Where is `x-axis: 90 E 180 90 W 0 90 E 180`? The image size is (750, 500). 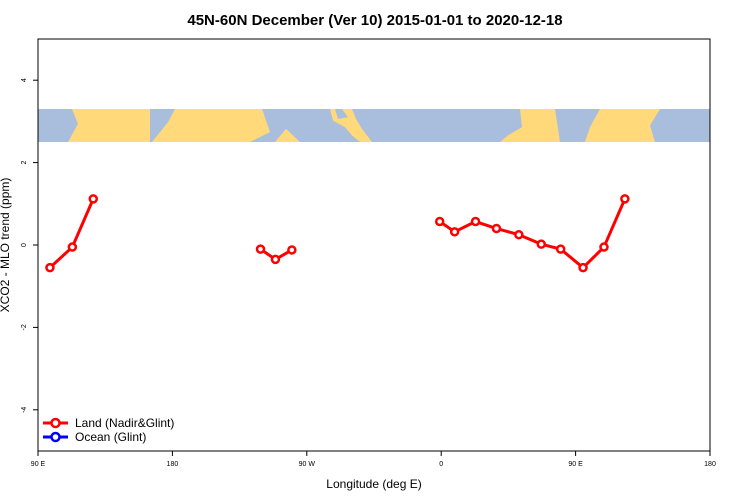 x-axis: 90 E 180 90 W 0 90 E 180 is located at coordinates (373, 459).